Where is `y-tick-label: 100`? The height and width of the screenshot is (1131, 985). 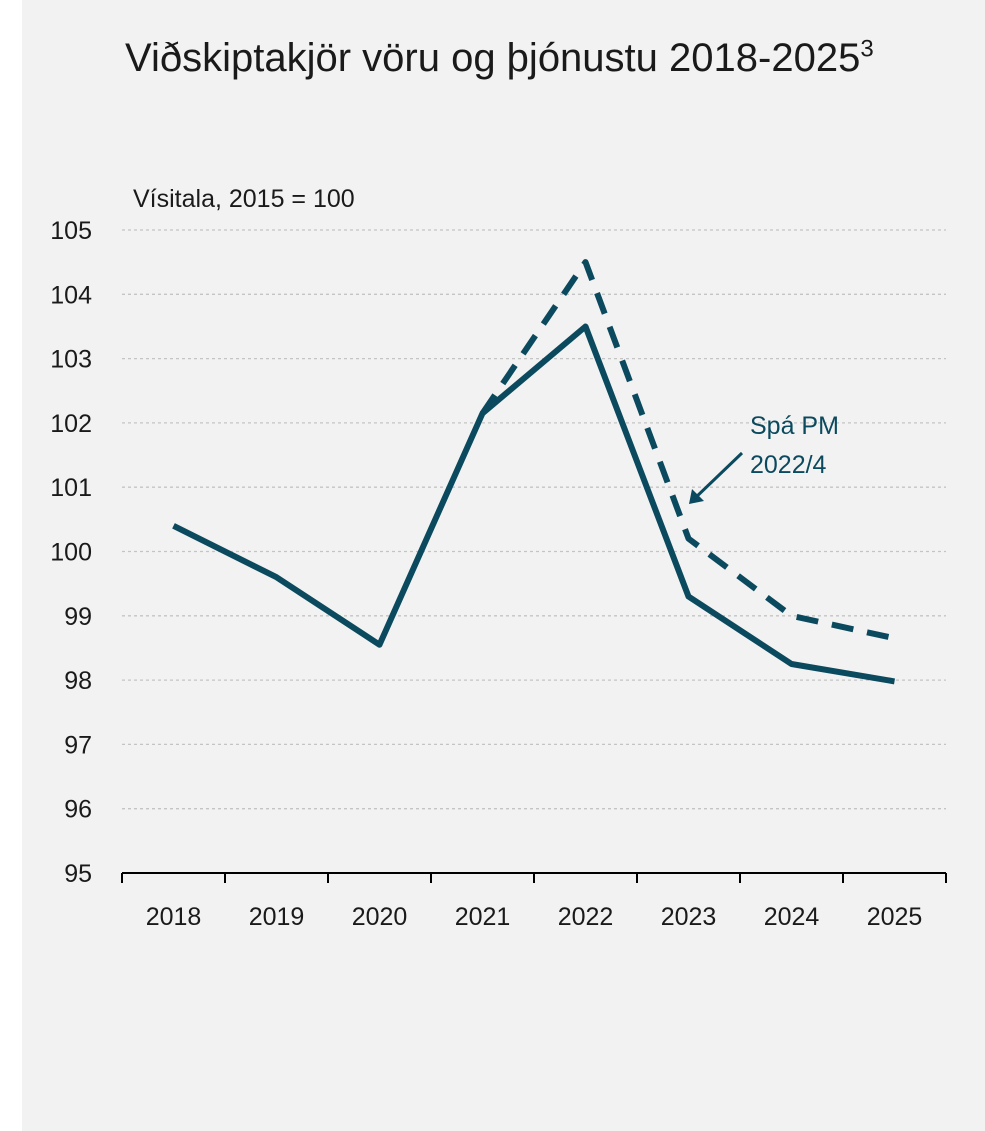 y-tick-label: 100 is located at coordinates (71, 553).